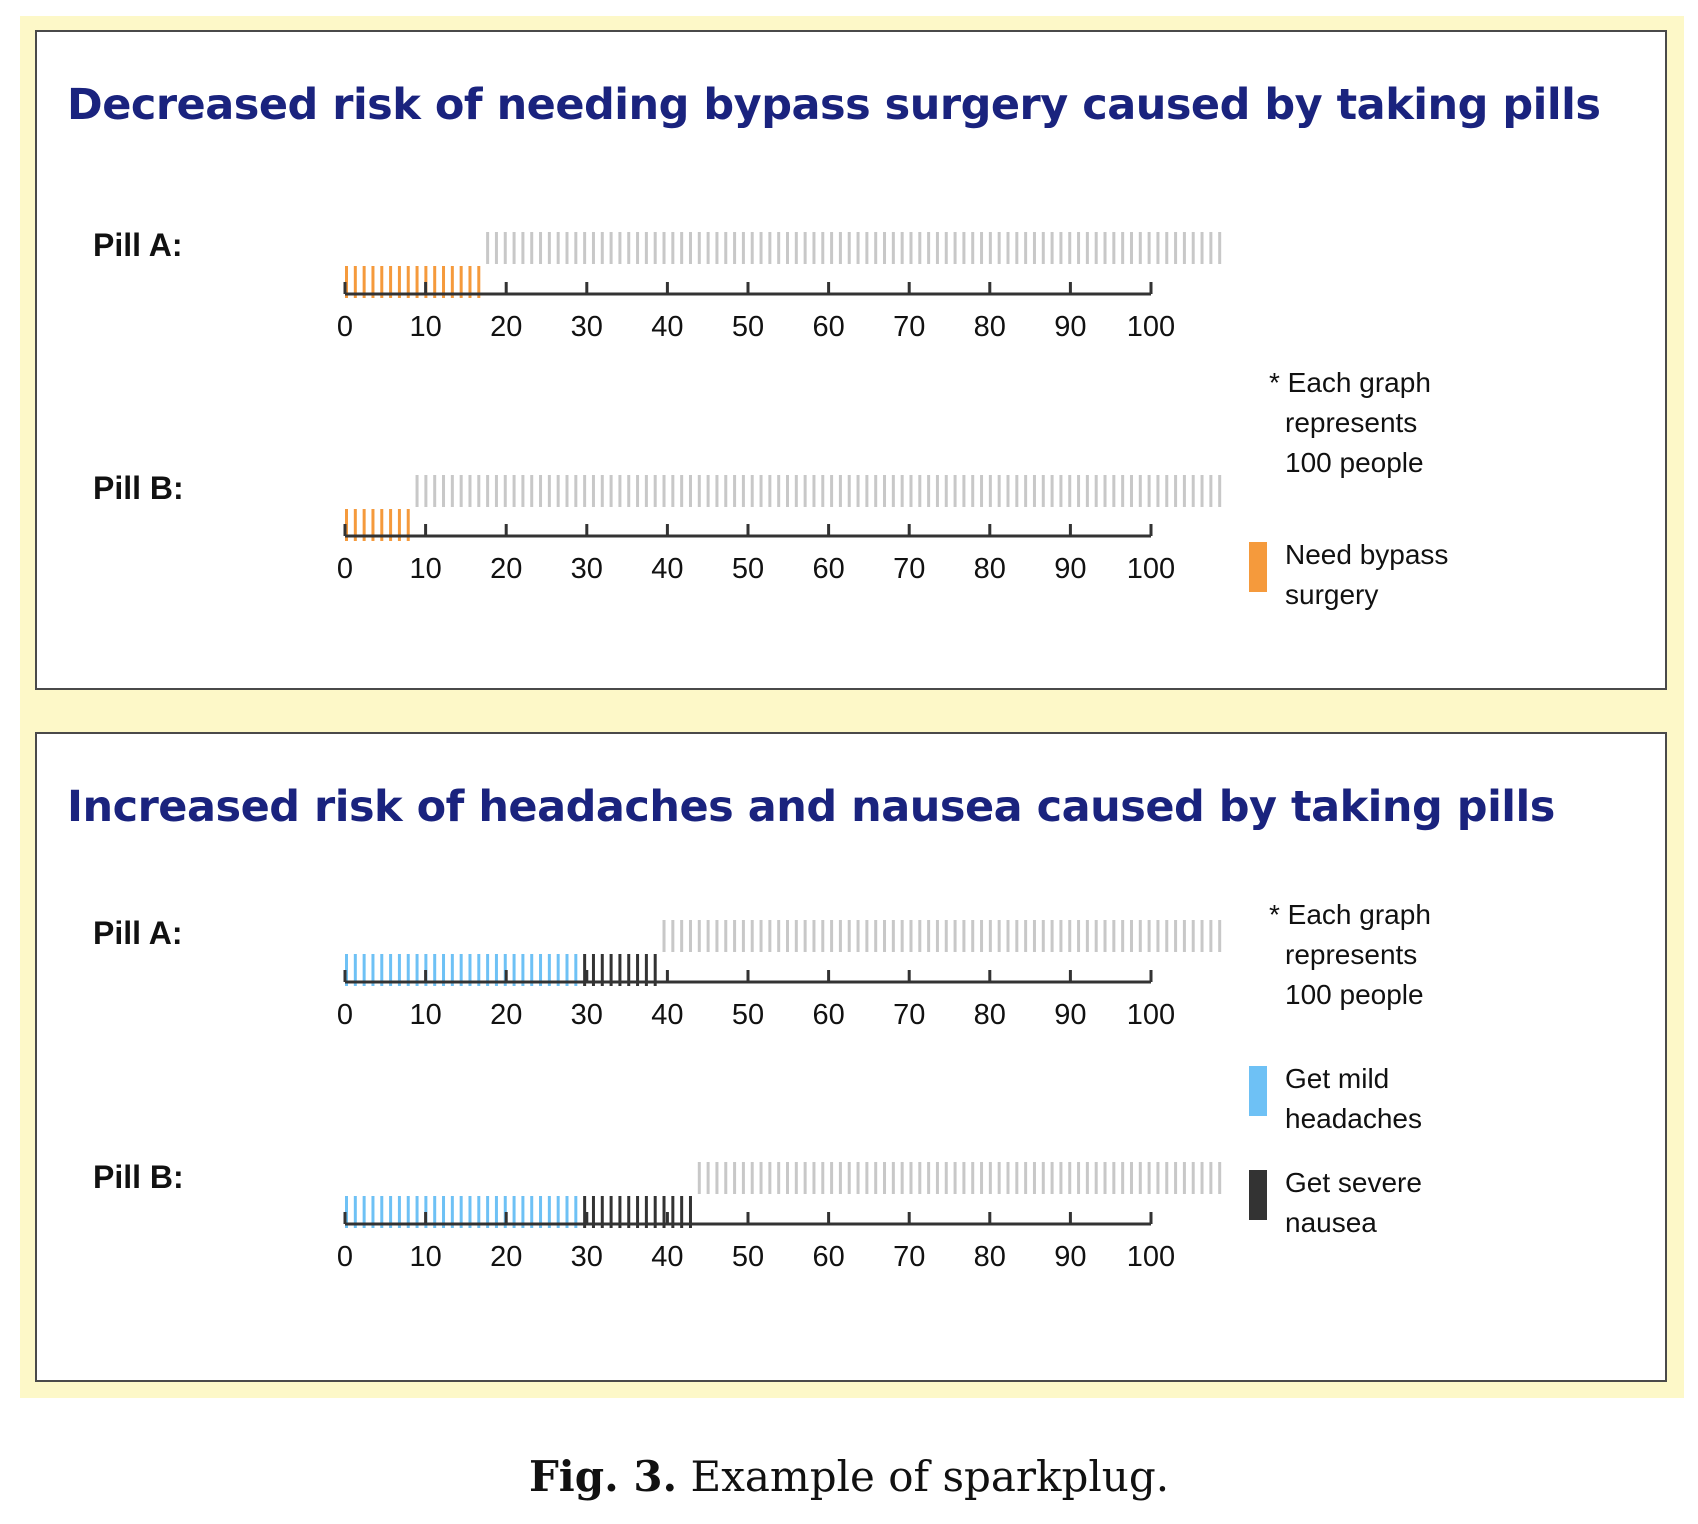 Image resolution: width=1698 pixels, height=1524 pixels. Describe the element at coordinates (137, 933) in the screenshot. I see `pill-label: Pill A:` at that location.